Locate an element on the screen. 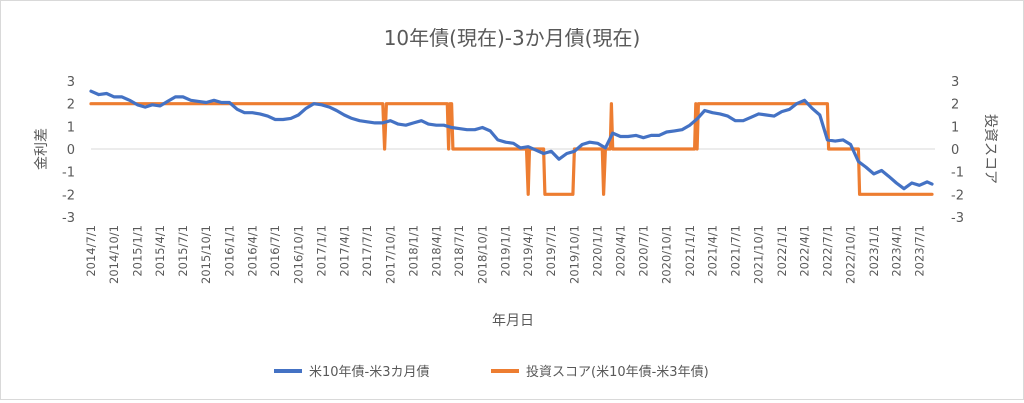 The image size is (1024, 403). x-tick-label: 2018/1/1 is located at coordinates (414, 251).